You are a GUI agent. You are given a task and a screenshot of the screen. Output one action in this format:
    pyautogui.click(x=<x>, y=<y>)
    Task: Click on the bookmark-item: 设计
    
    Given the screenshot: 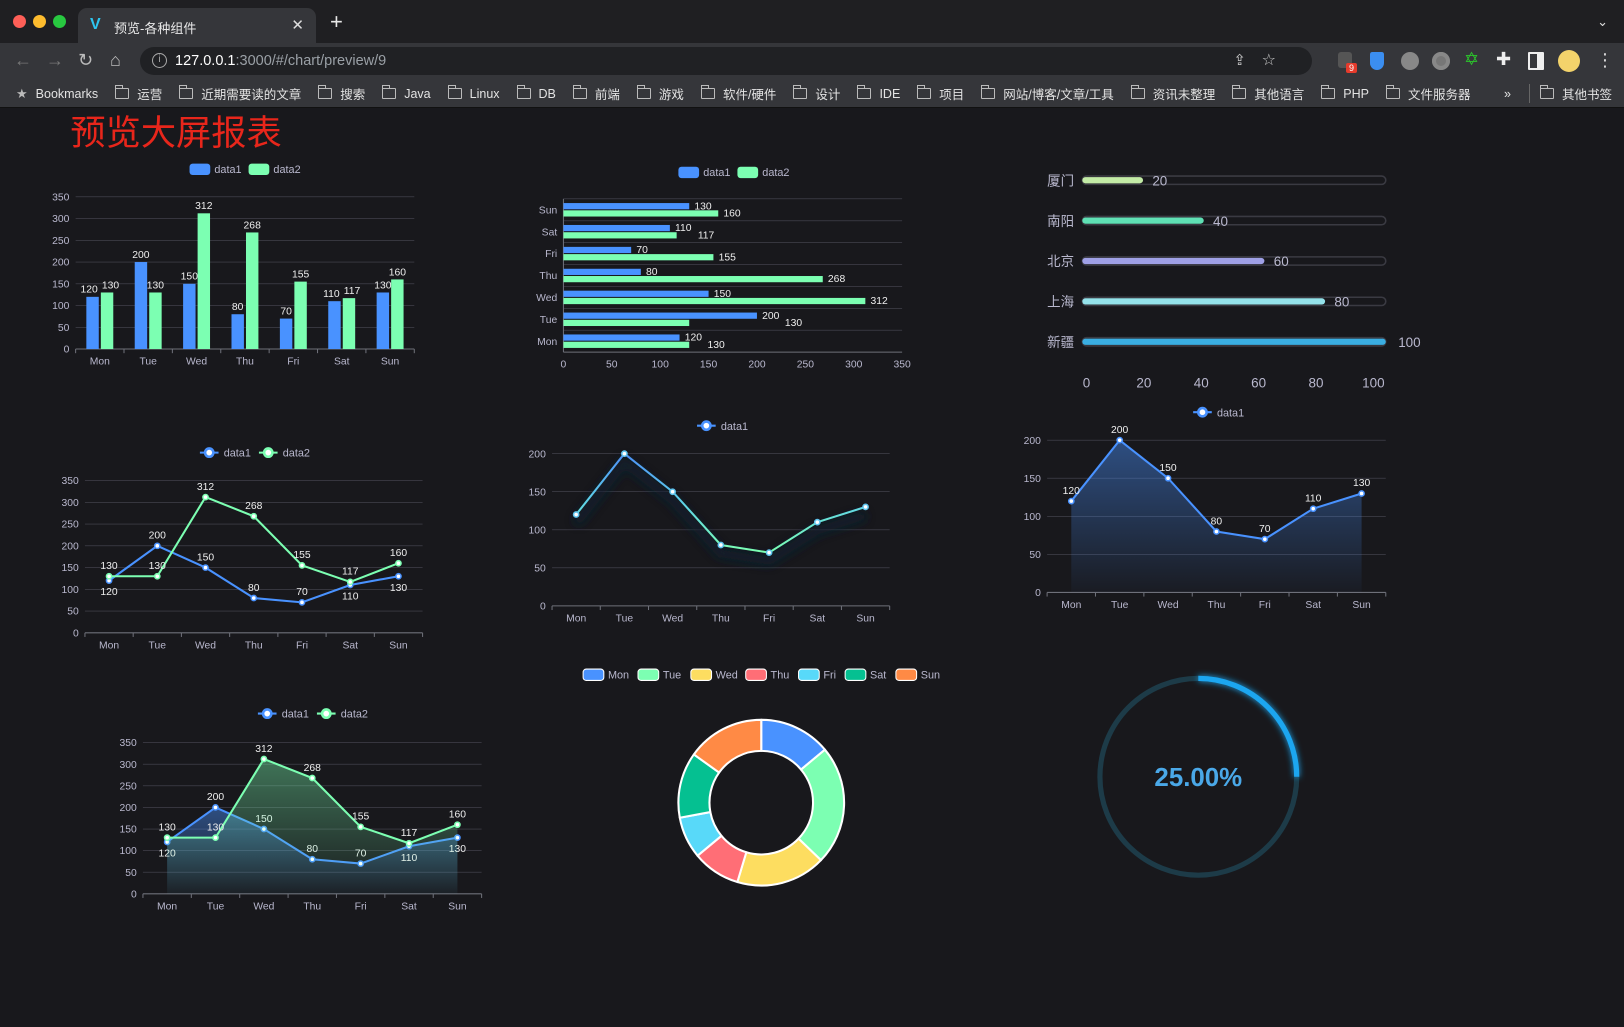 What is the action you would take?
    pyautogui.click(x=816, y=93)
    